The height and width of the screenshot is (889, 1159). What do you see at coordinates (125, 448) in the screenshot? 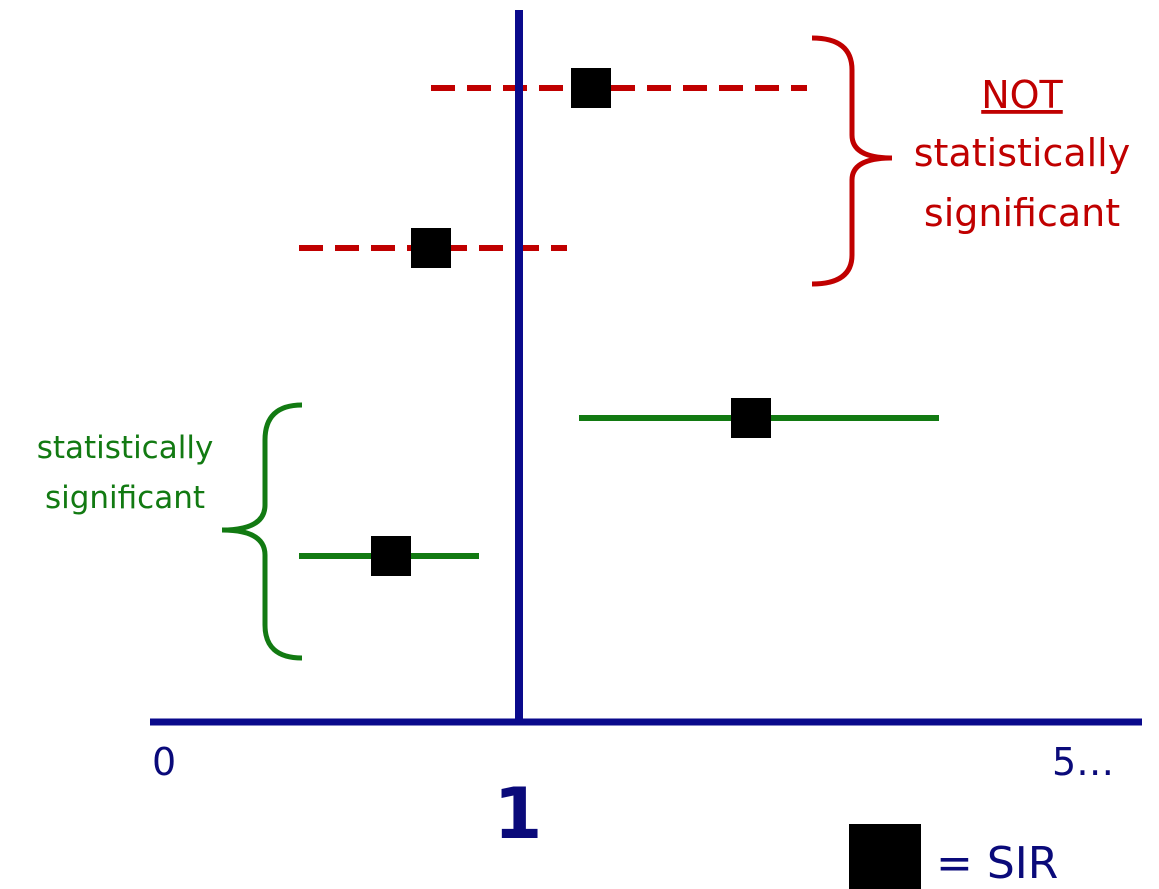
I see `significant-label-line-1: statistically` at bounding box center [125, 448].